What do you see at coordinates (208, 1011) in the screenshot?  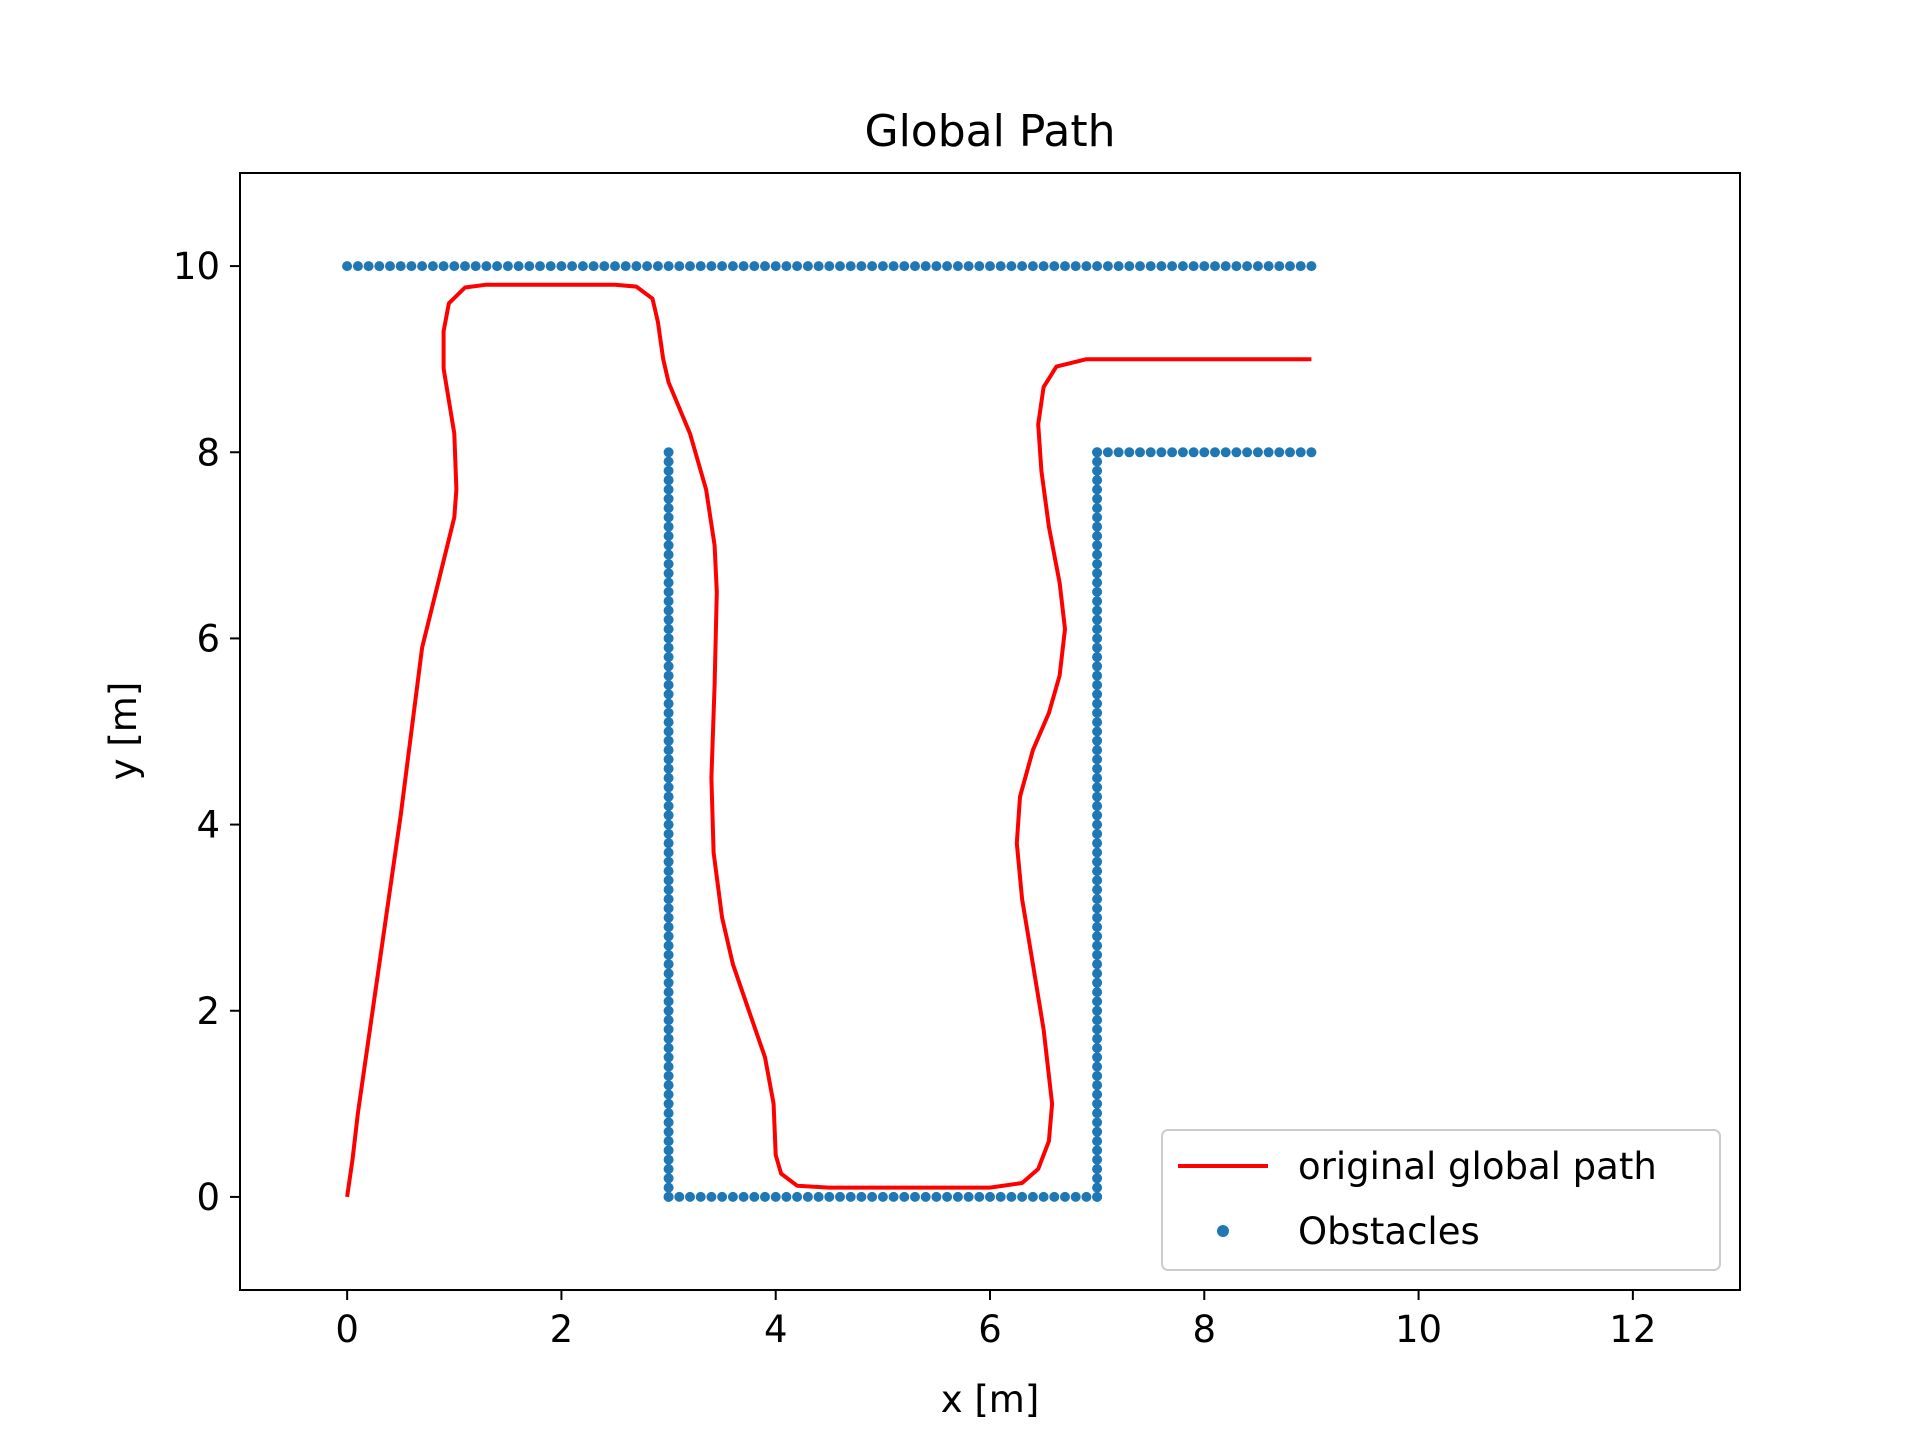 I see `y-tick-label: 2` at bounding box center [208, 1011].